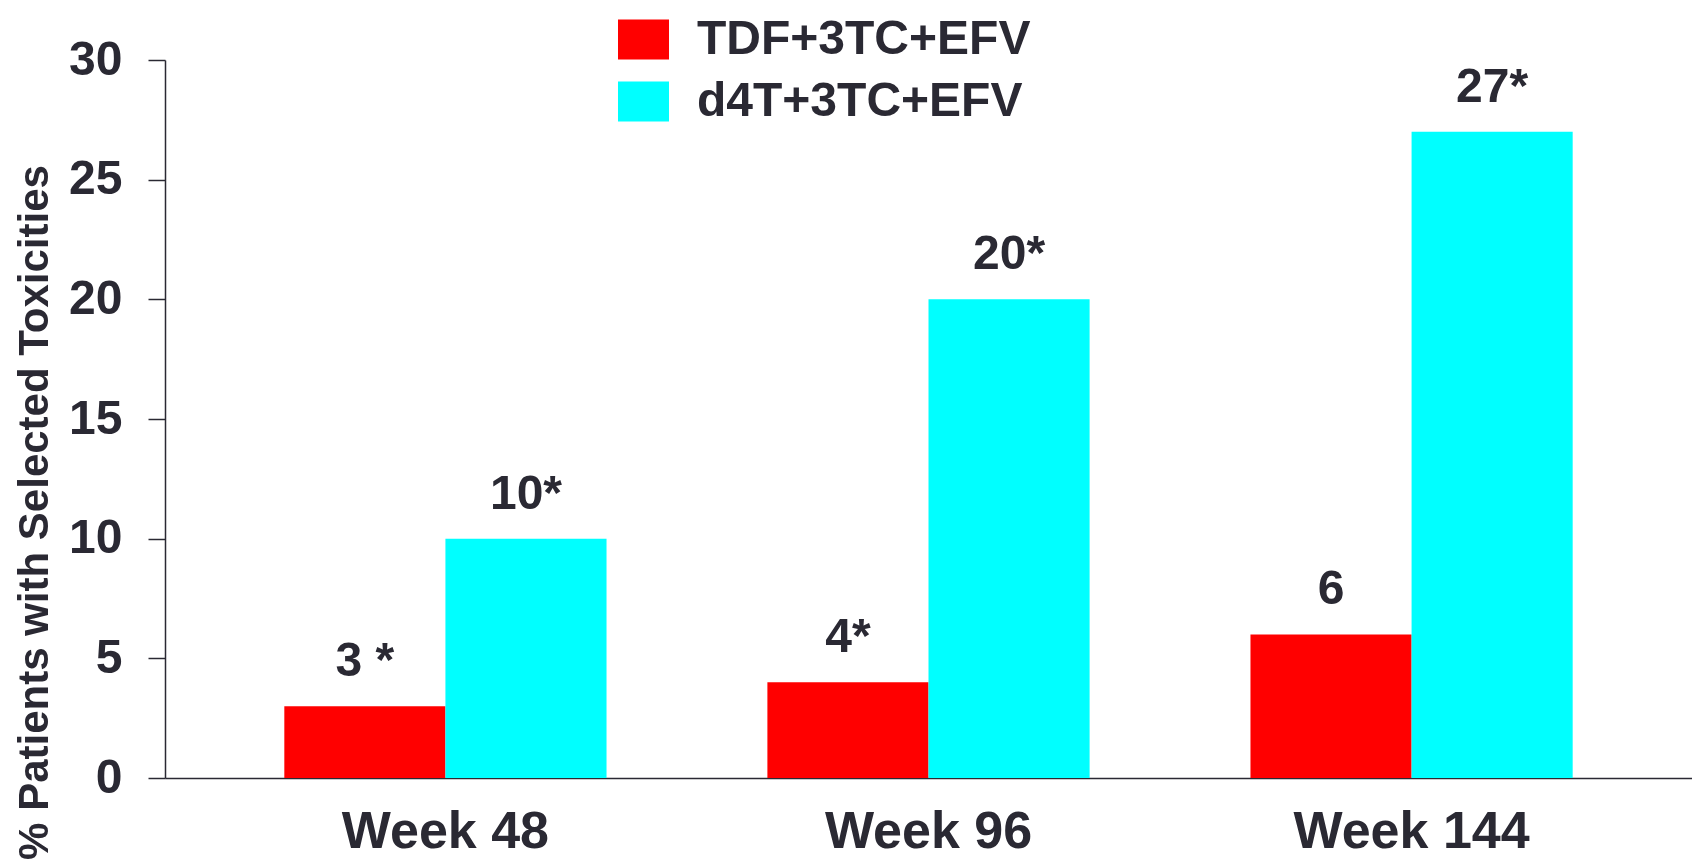  I want to click on y-tick-label: 0, so click(109, 776).